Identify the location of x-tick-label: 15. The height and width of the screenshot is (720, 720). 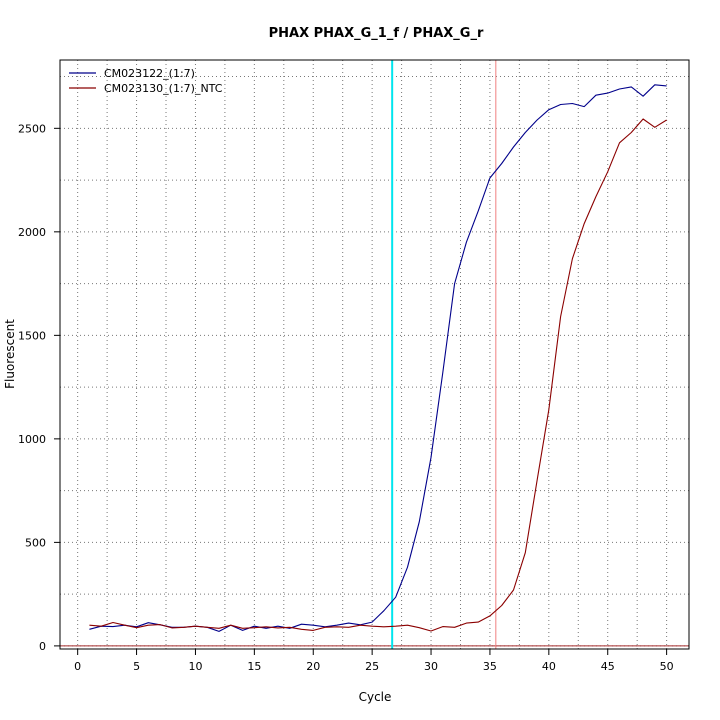
(254, 666).